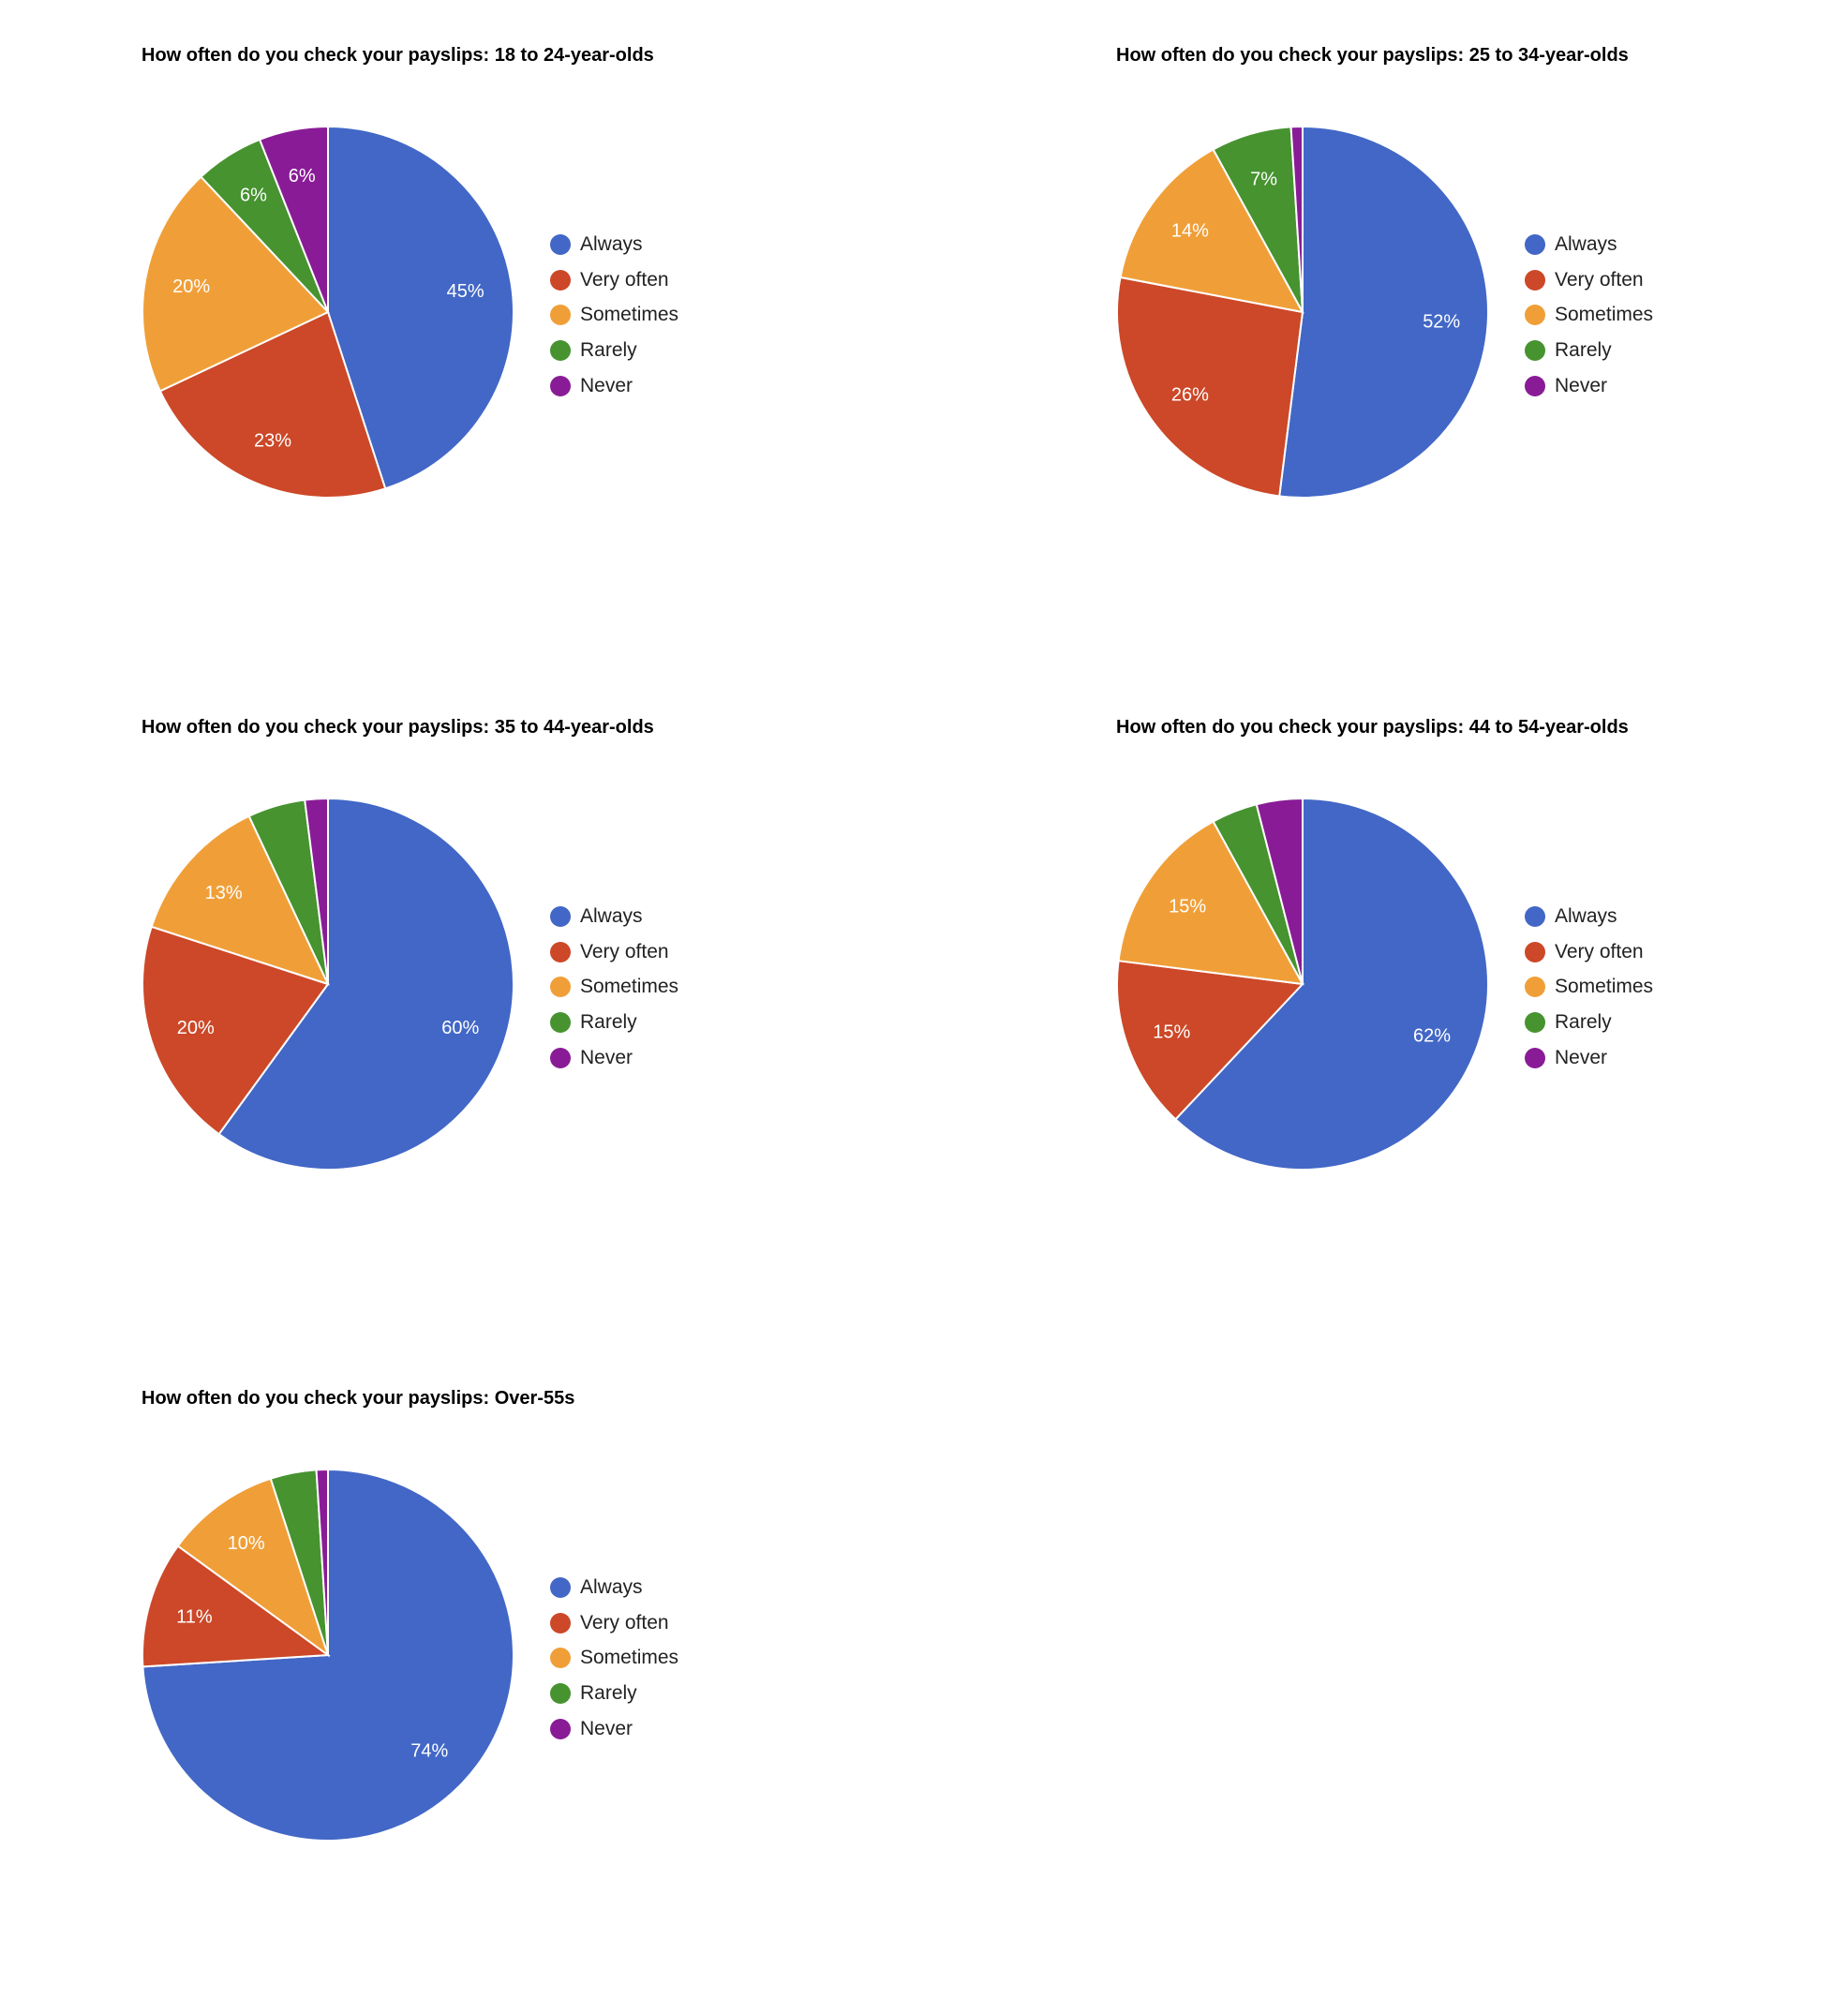  I want to click on slice-data-label: 60%, so click(460, 1028).